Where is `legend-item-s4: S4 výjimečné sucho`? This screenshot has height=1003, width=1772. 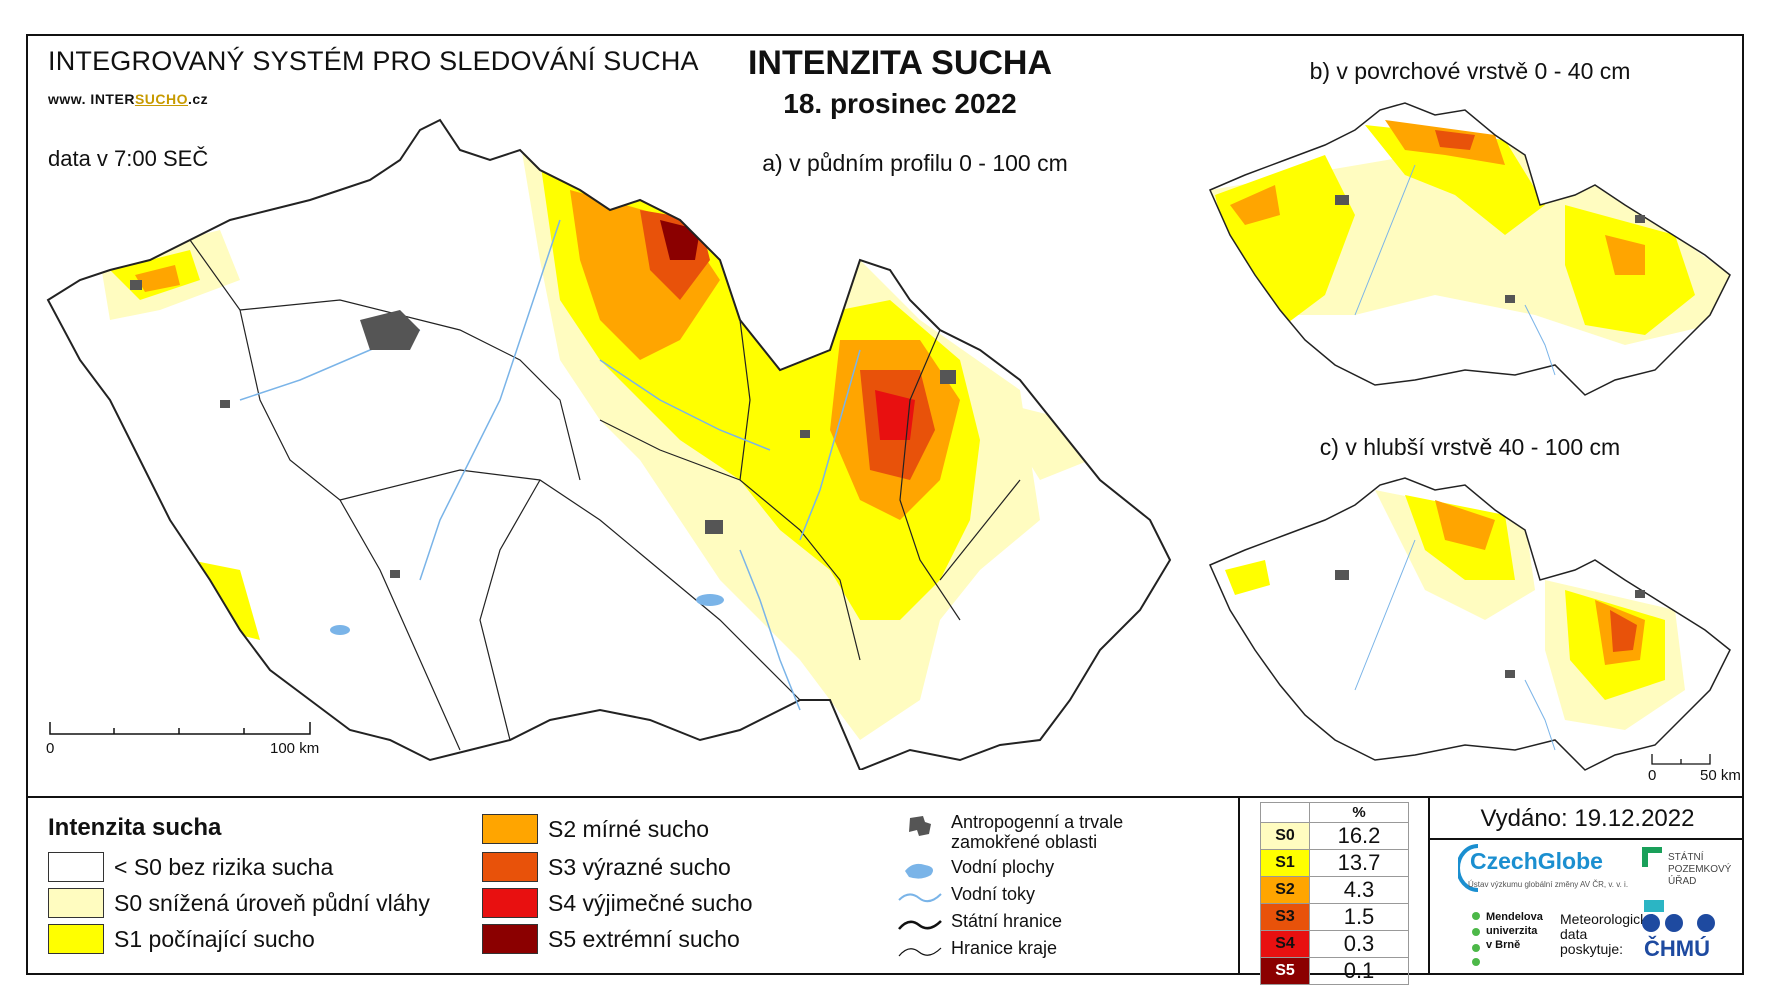 legend-item-s4: S4 výjimečné sucho is located at coordinates (617, 903).